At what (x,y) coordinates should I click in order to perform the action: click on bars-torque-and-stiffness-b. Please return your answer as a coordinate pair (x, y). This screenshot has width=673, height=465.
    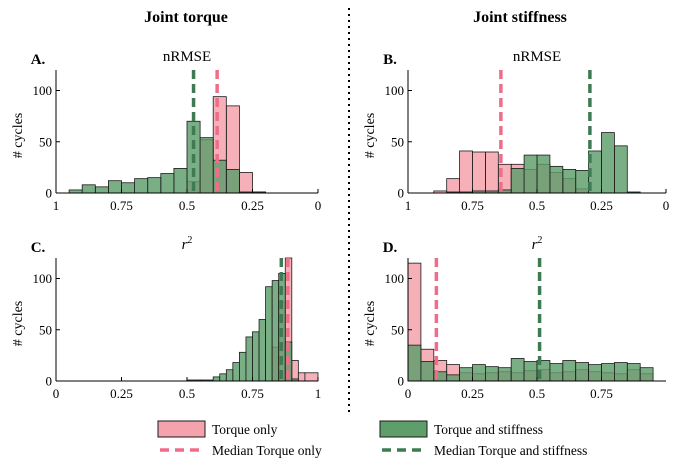
    Looking at the image, I should click on (543, 163).